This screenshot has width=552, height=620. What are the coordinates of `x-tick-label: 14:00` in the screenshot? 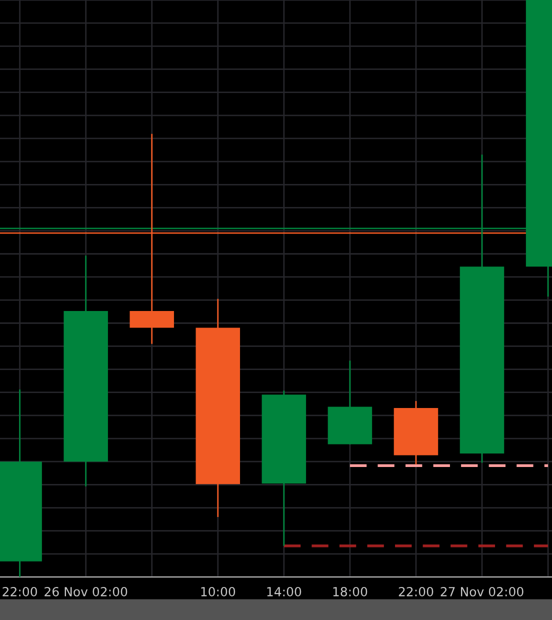 It's located at (284, 591).